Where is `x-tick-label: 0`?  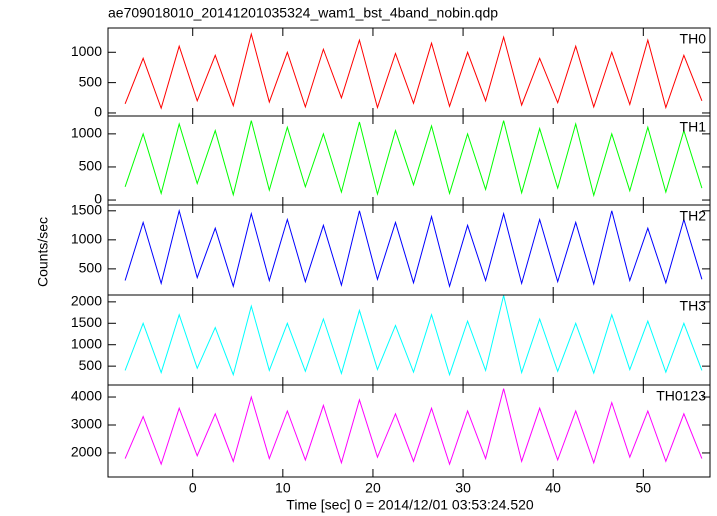 x-tick-label: 0 is located at coordinates (193, 488).